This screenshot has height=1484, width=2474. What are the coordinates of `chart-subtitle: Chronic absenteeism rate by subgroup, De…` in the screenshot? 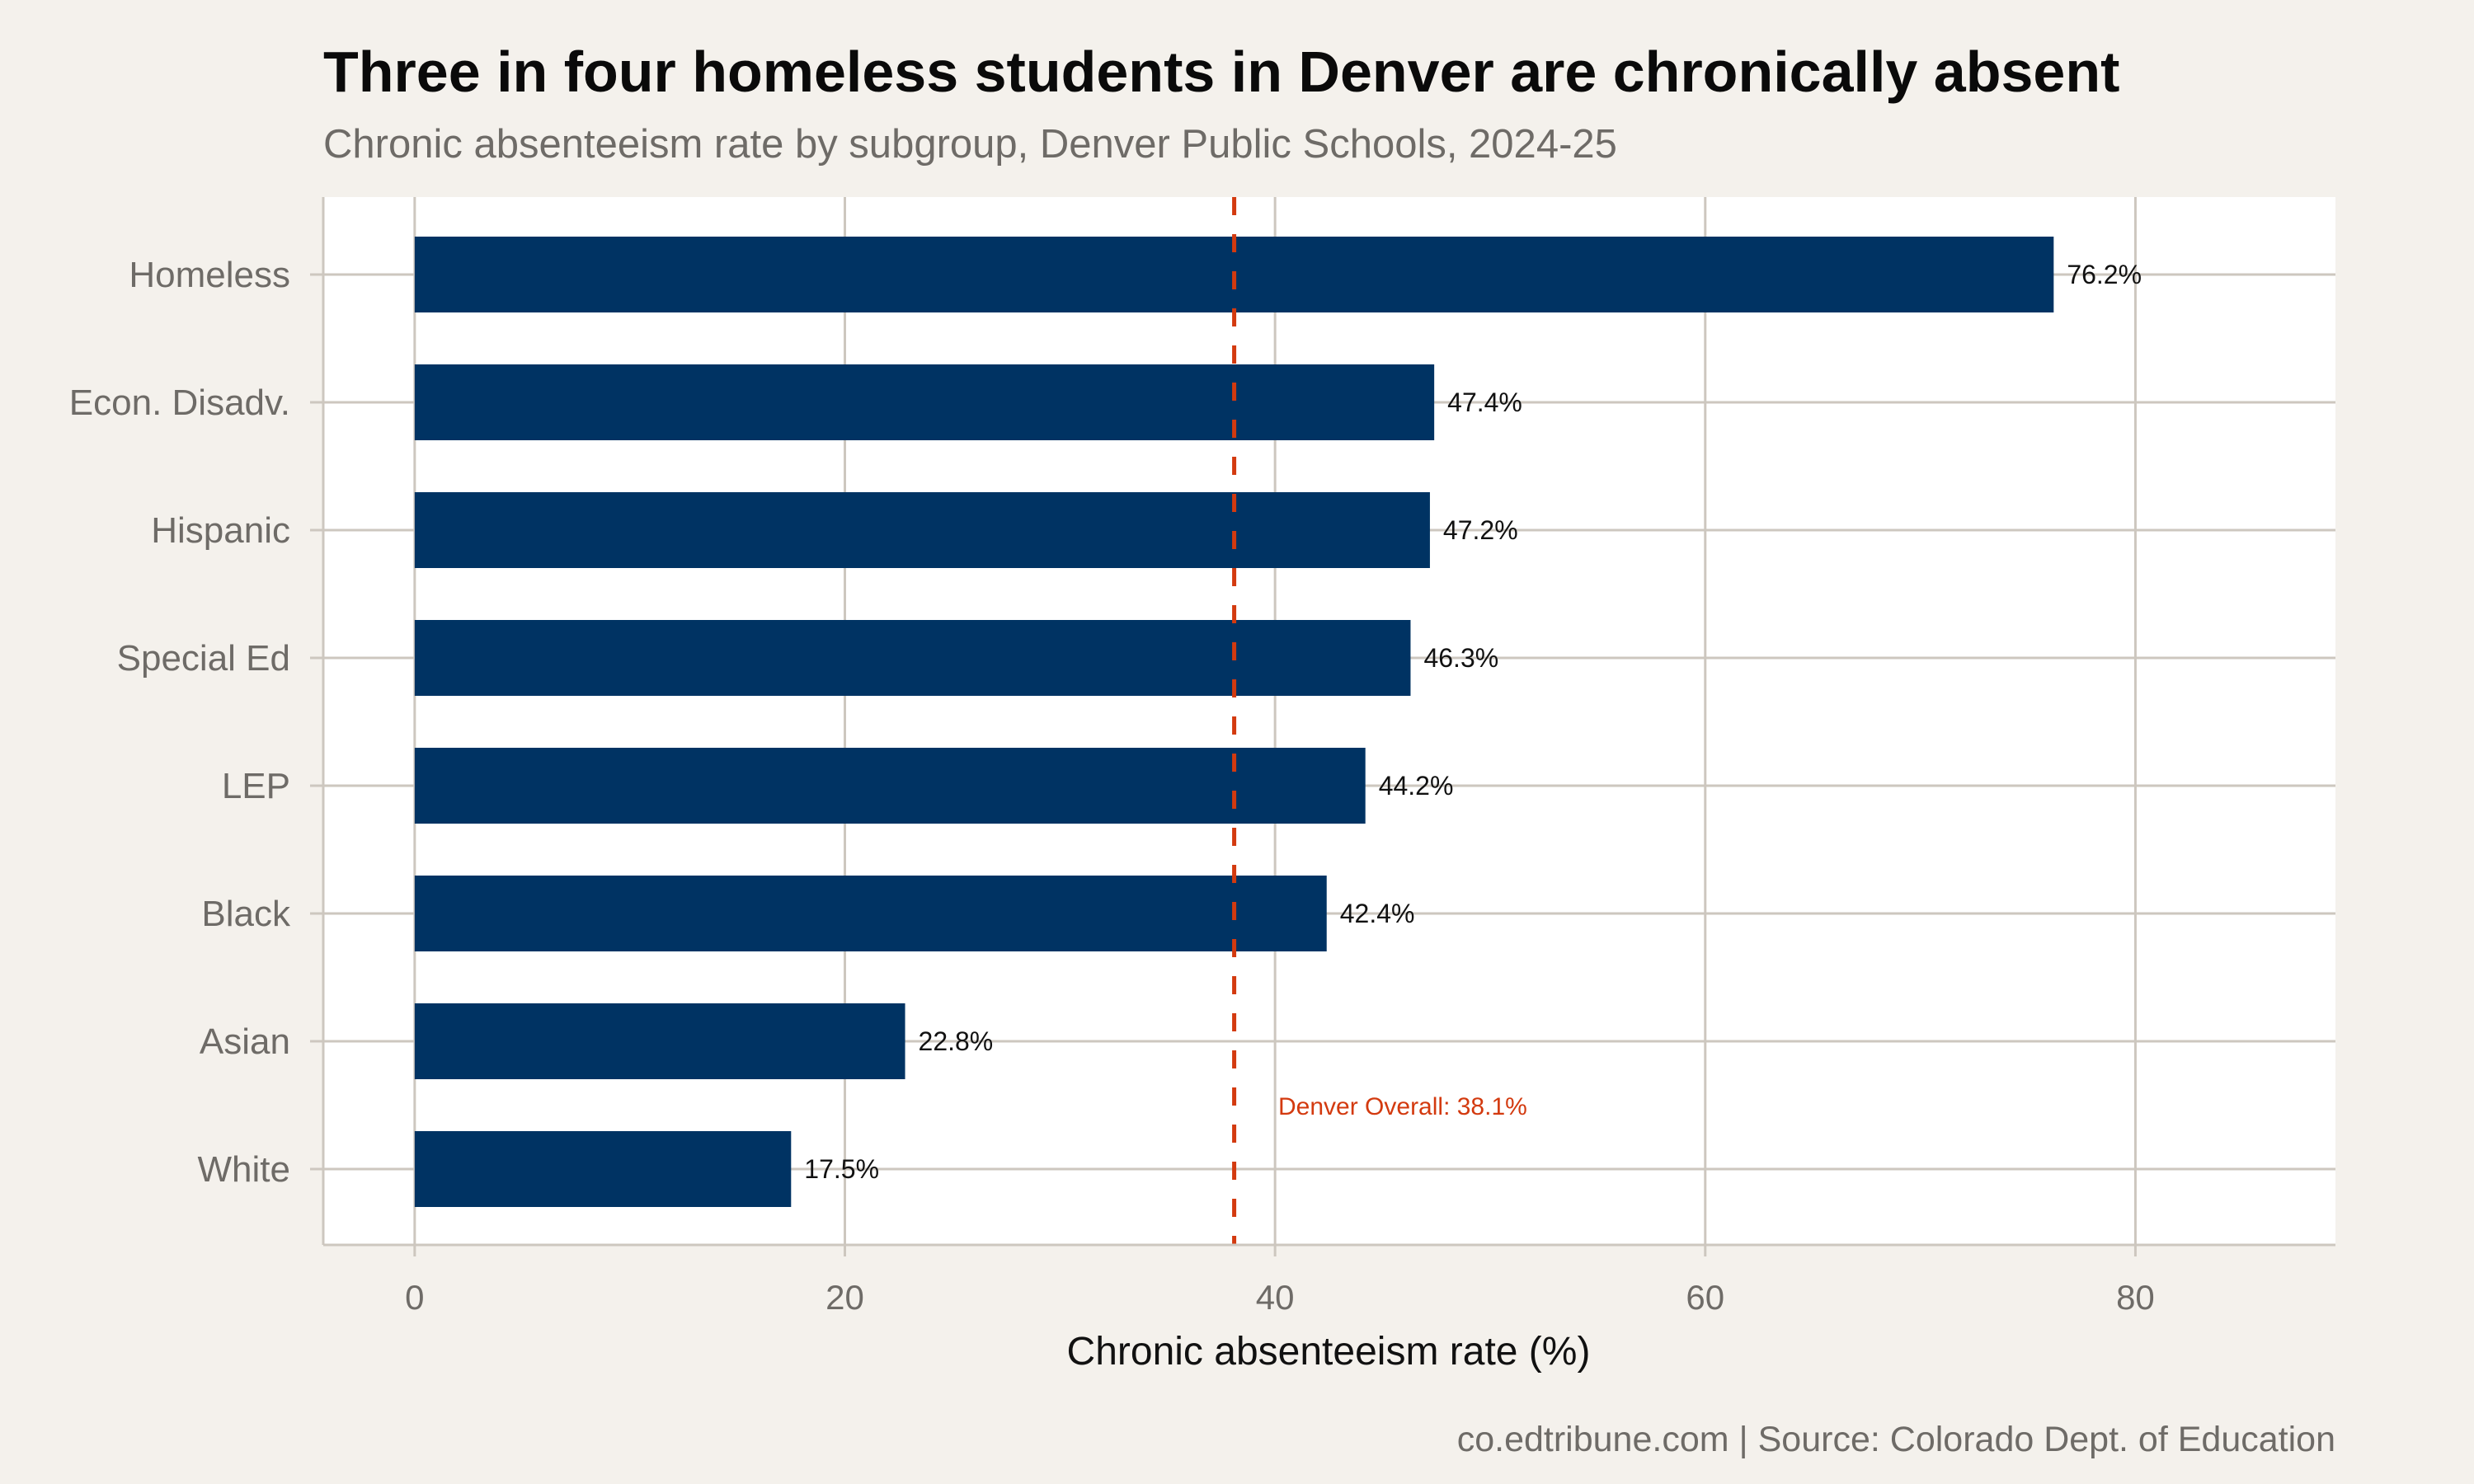 It's located at (970, 144).